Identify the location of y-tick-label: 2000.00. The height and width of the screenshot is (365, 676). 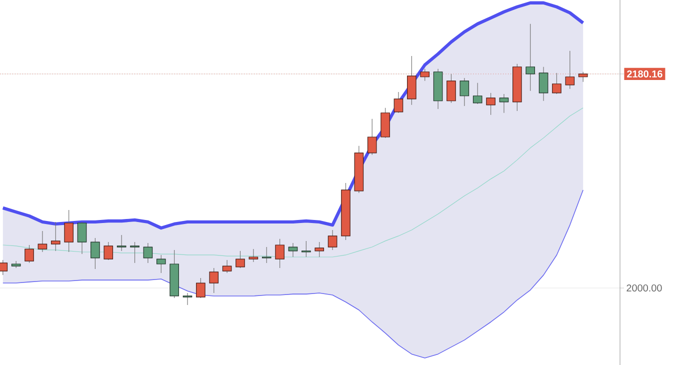
(644, 288).